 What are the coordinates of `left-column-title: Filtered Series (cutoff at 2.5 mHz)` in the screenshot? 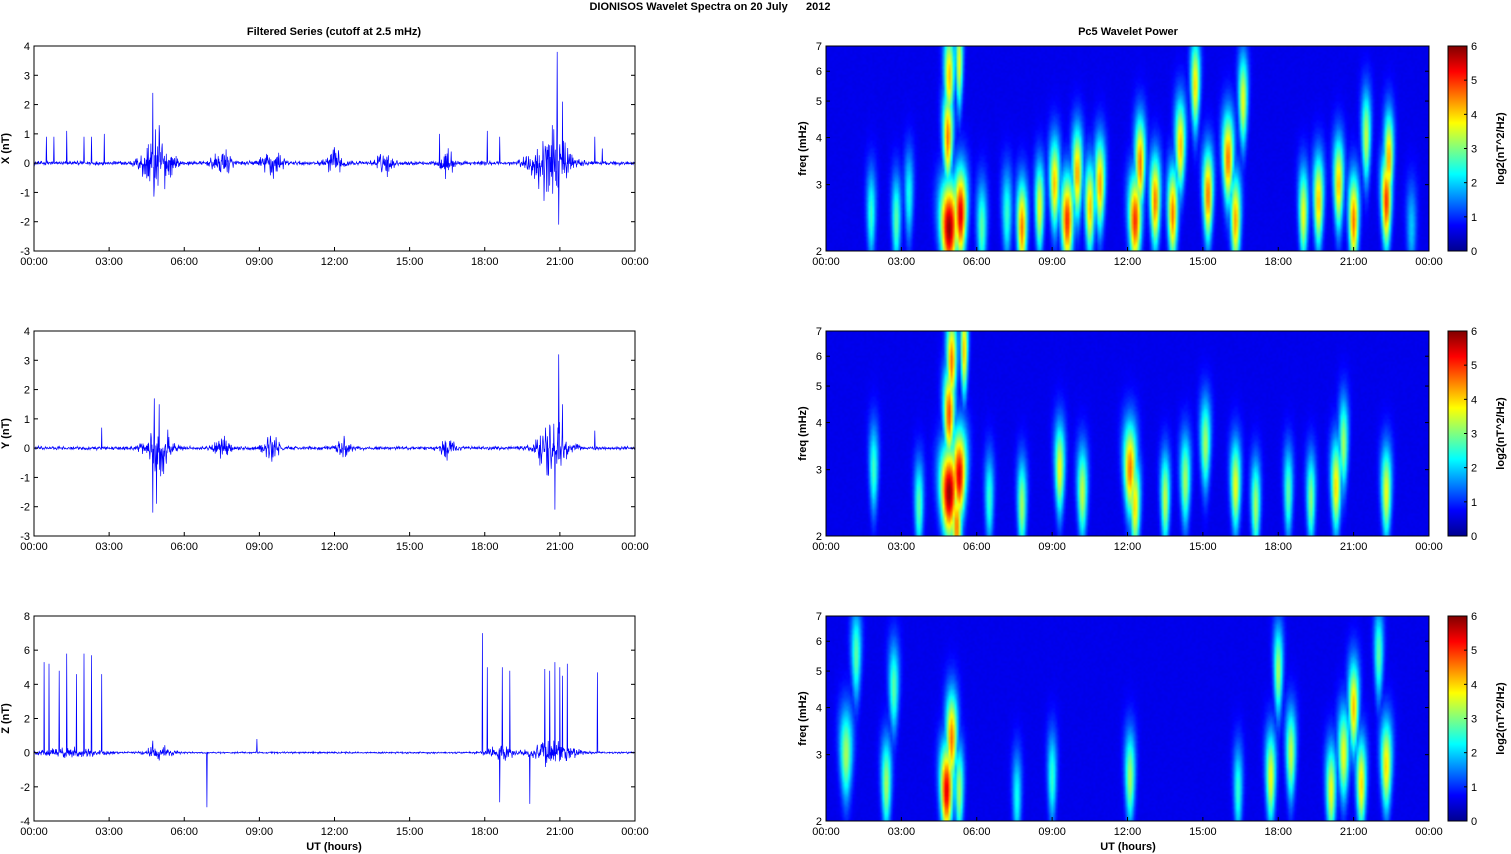 It's located at (334, 32).